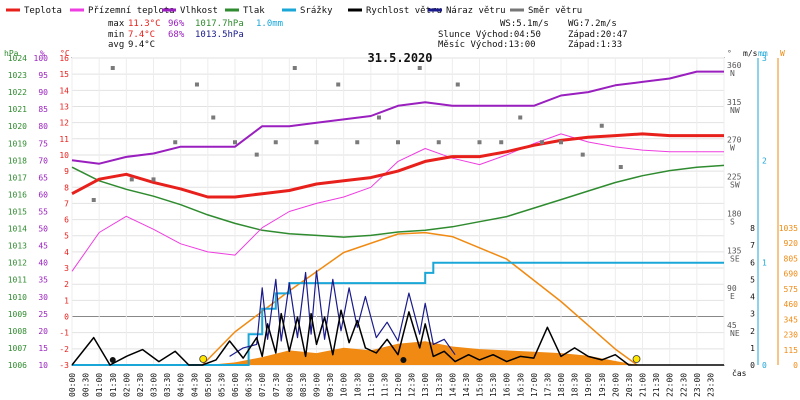 This screenshot has width=800, height=400. Describe the element at coordinates (181, 385) in the screenshot. I see `x-tick-label: 04:00` at that location.